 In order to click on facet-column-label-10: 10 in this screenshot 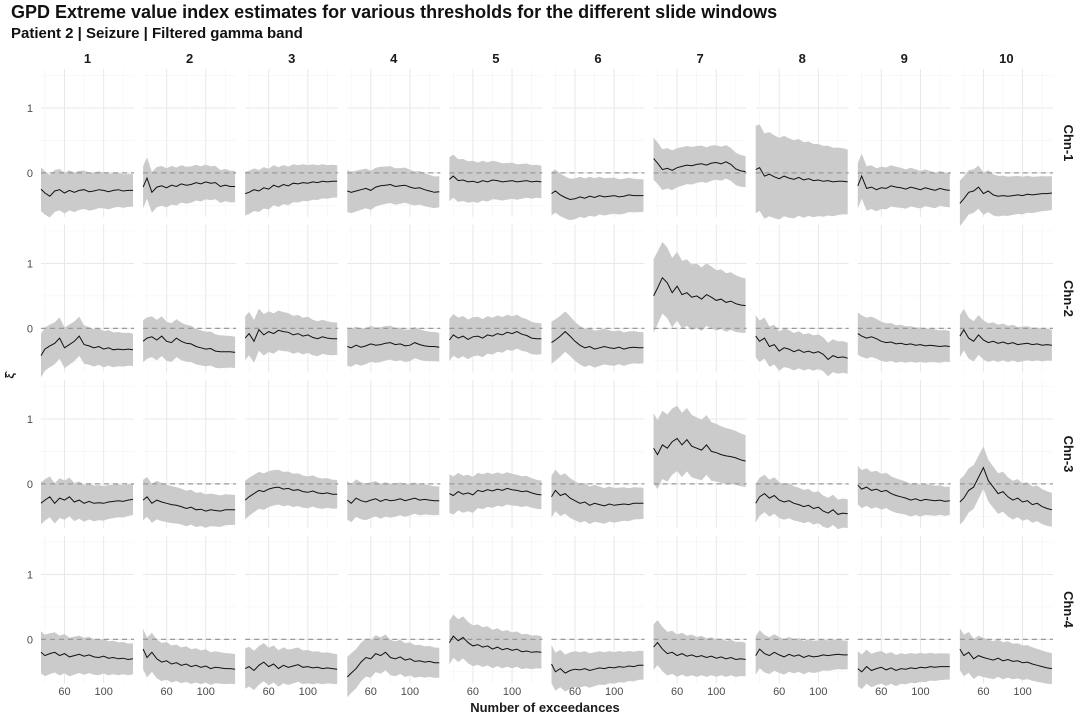, I will do `click(1006, 58)`.